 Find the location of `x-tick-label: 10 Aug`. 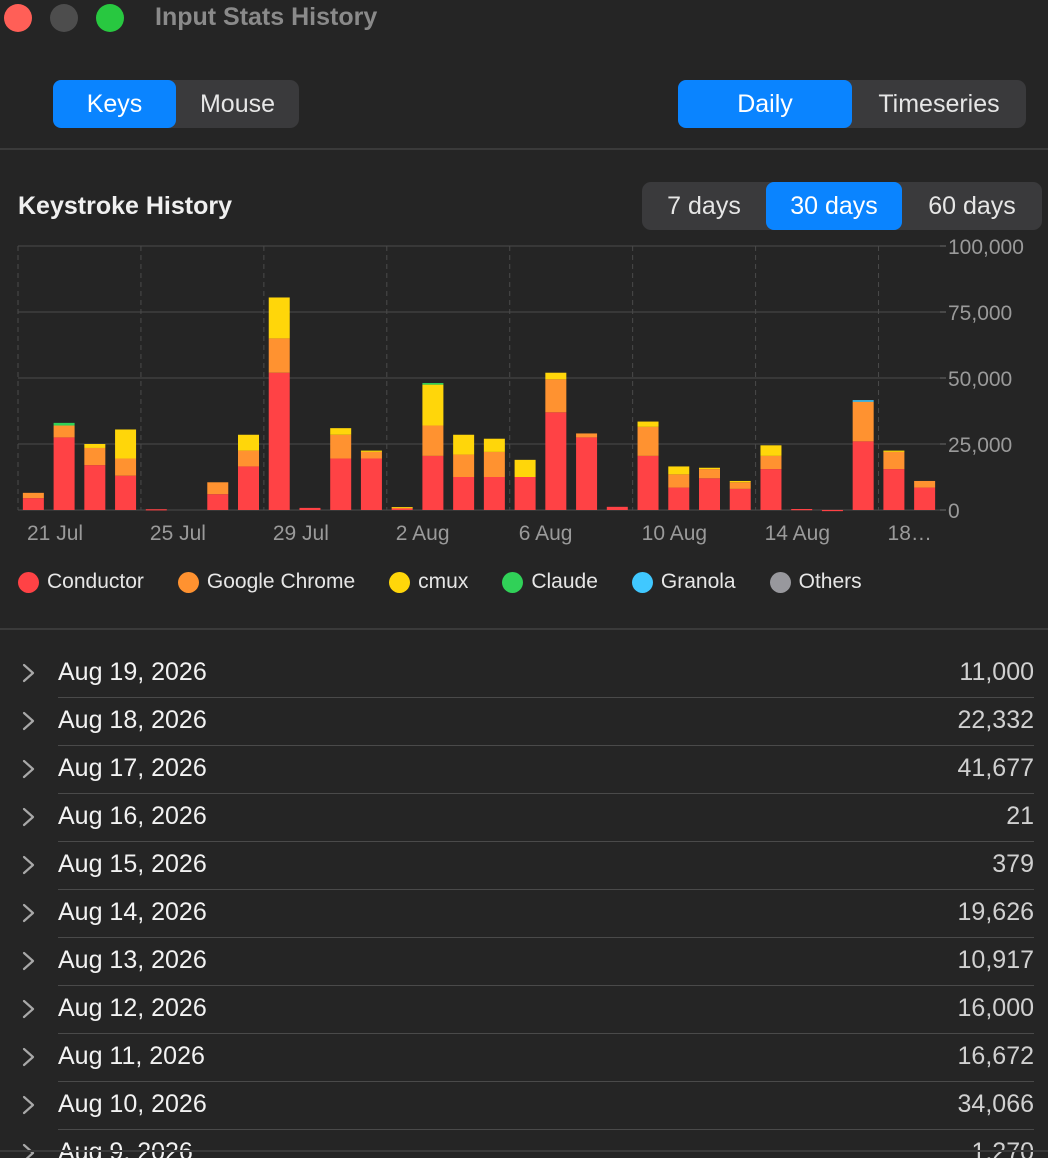

x-tick-label: 10 Aug is located at coordinates (674, 533).